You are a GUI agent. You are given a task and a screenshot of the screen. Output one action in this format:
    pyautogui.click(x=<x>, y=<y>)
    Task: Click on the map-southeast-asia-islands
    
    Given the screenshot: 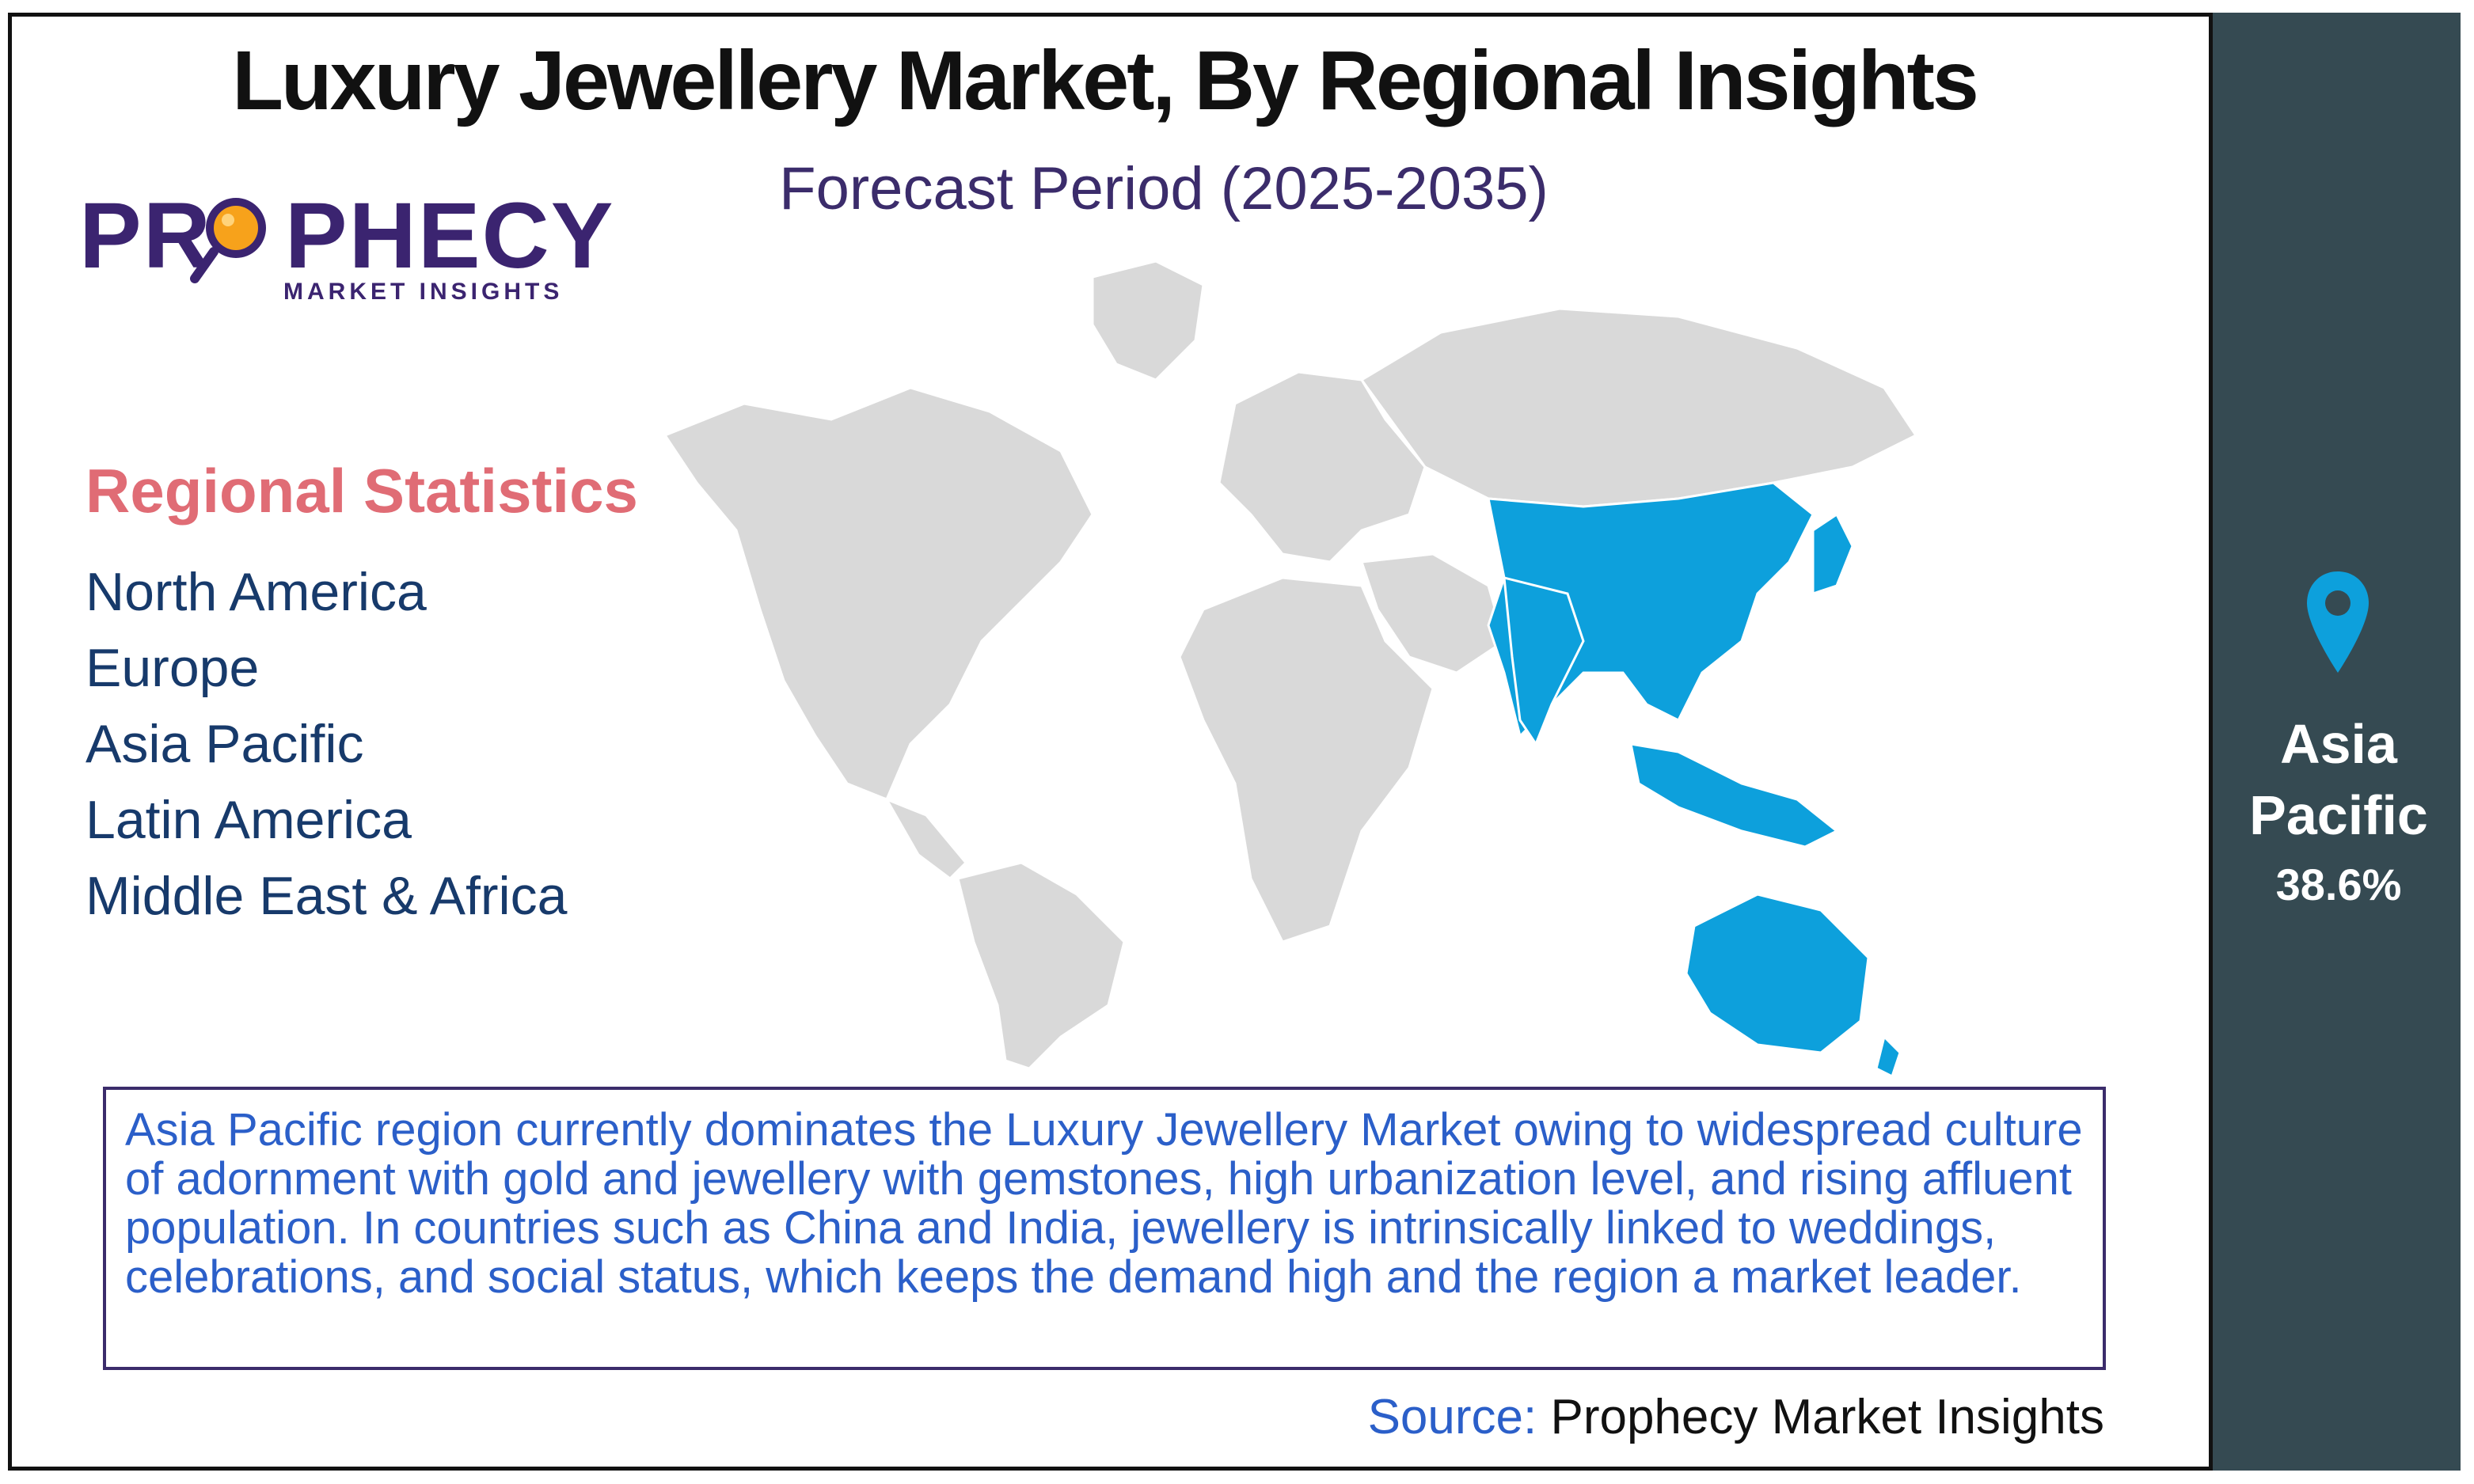 What is the action you would take?
    pyautogui.click(x=1734, y=795)
    